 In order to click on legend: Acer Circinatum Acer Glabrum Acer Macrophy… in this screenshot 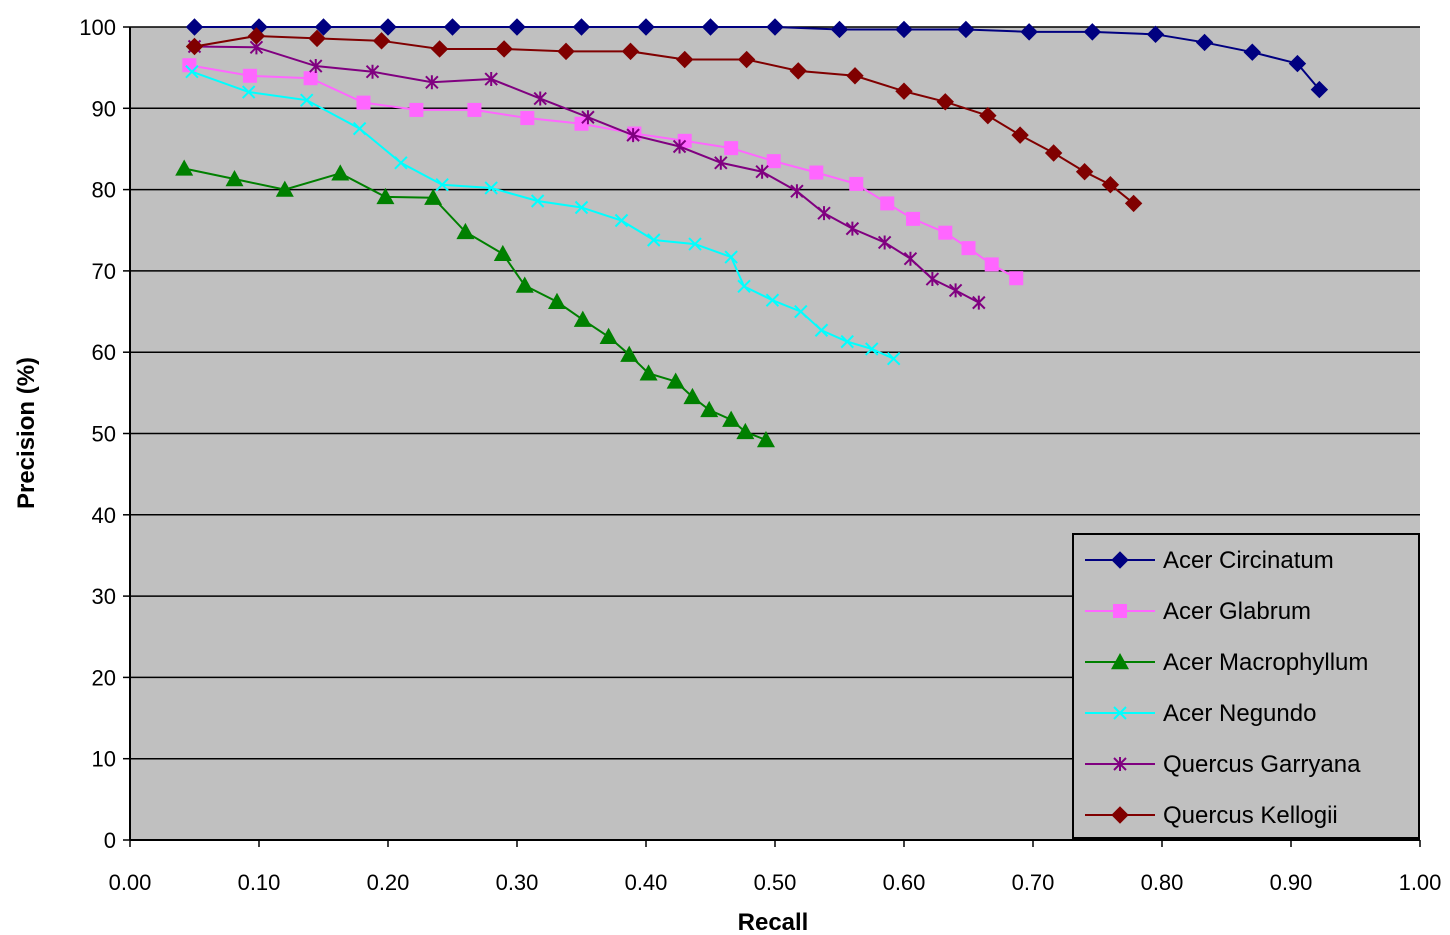, I will do `click(1246, 686)`.